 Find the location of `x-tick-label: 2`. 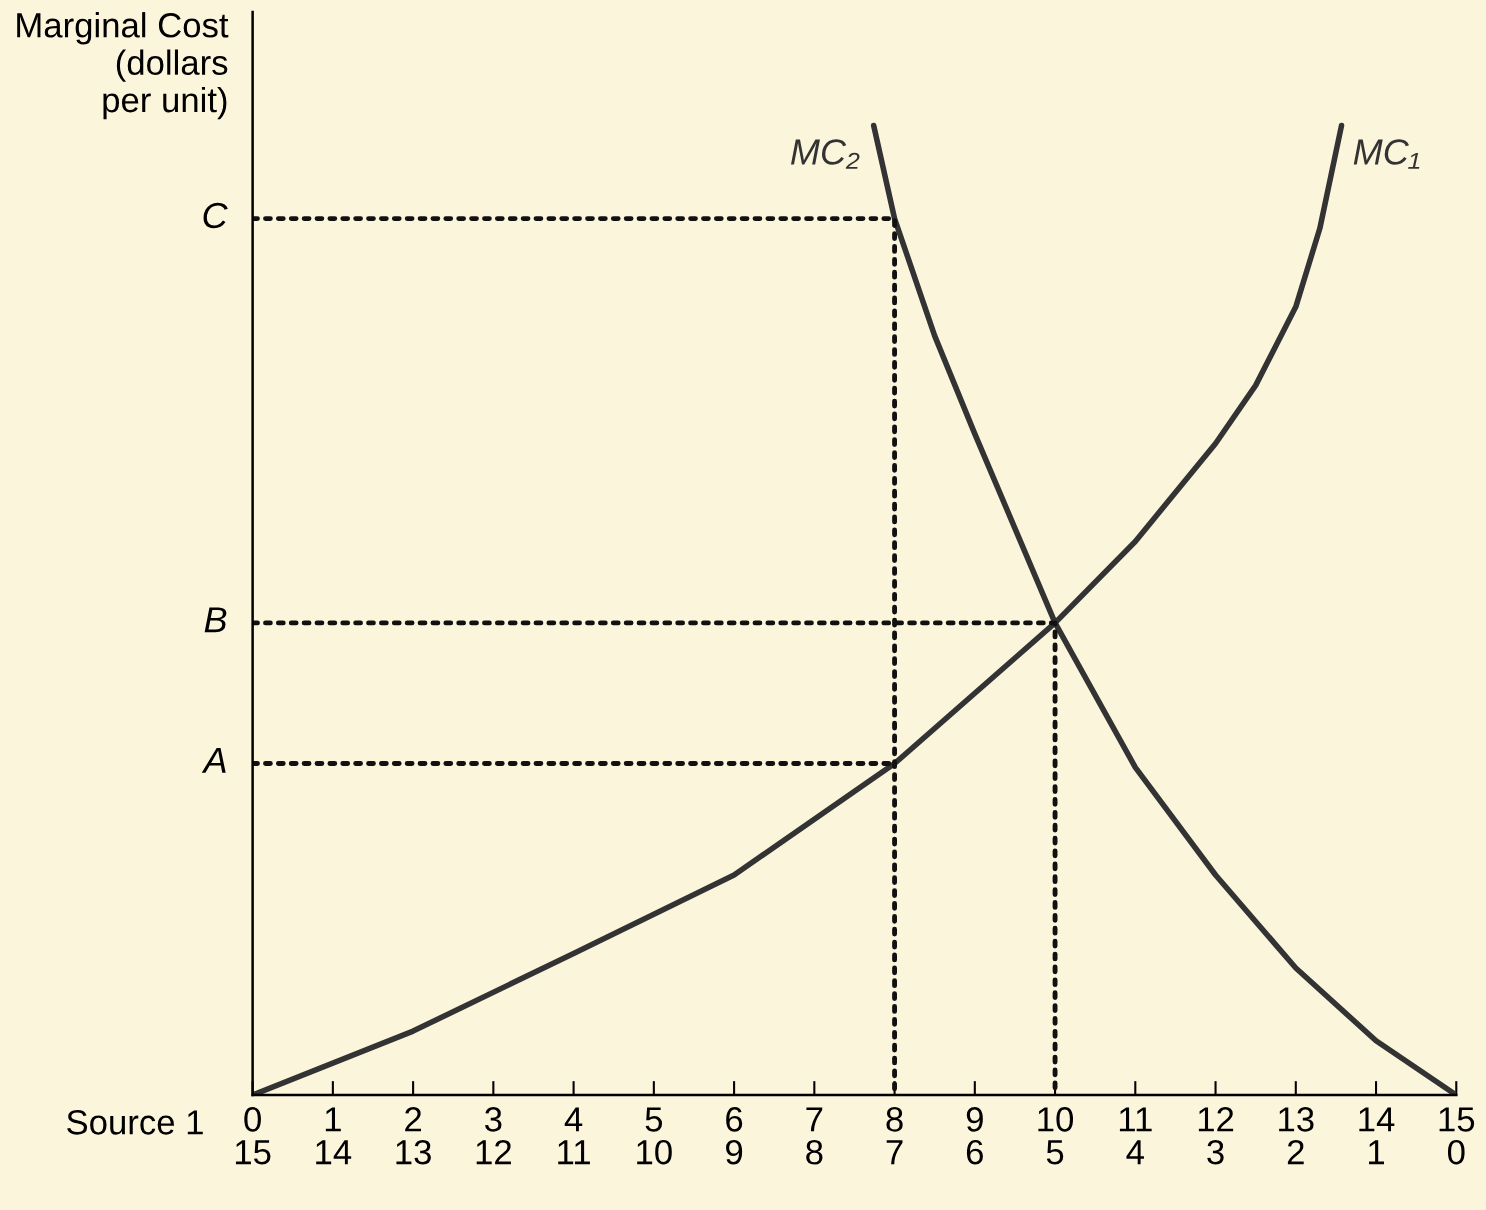

x-tick-label: 2 is located at coordinates (413, 1119).